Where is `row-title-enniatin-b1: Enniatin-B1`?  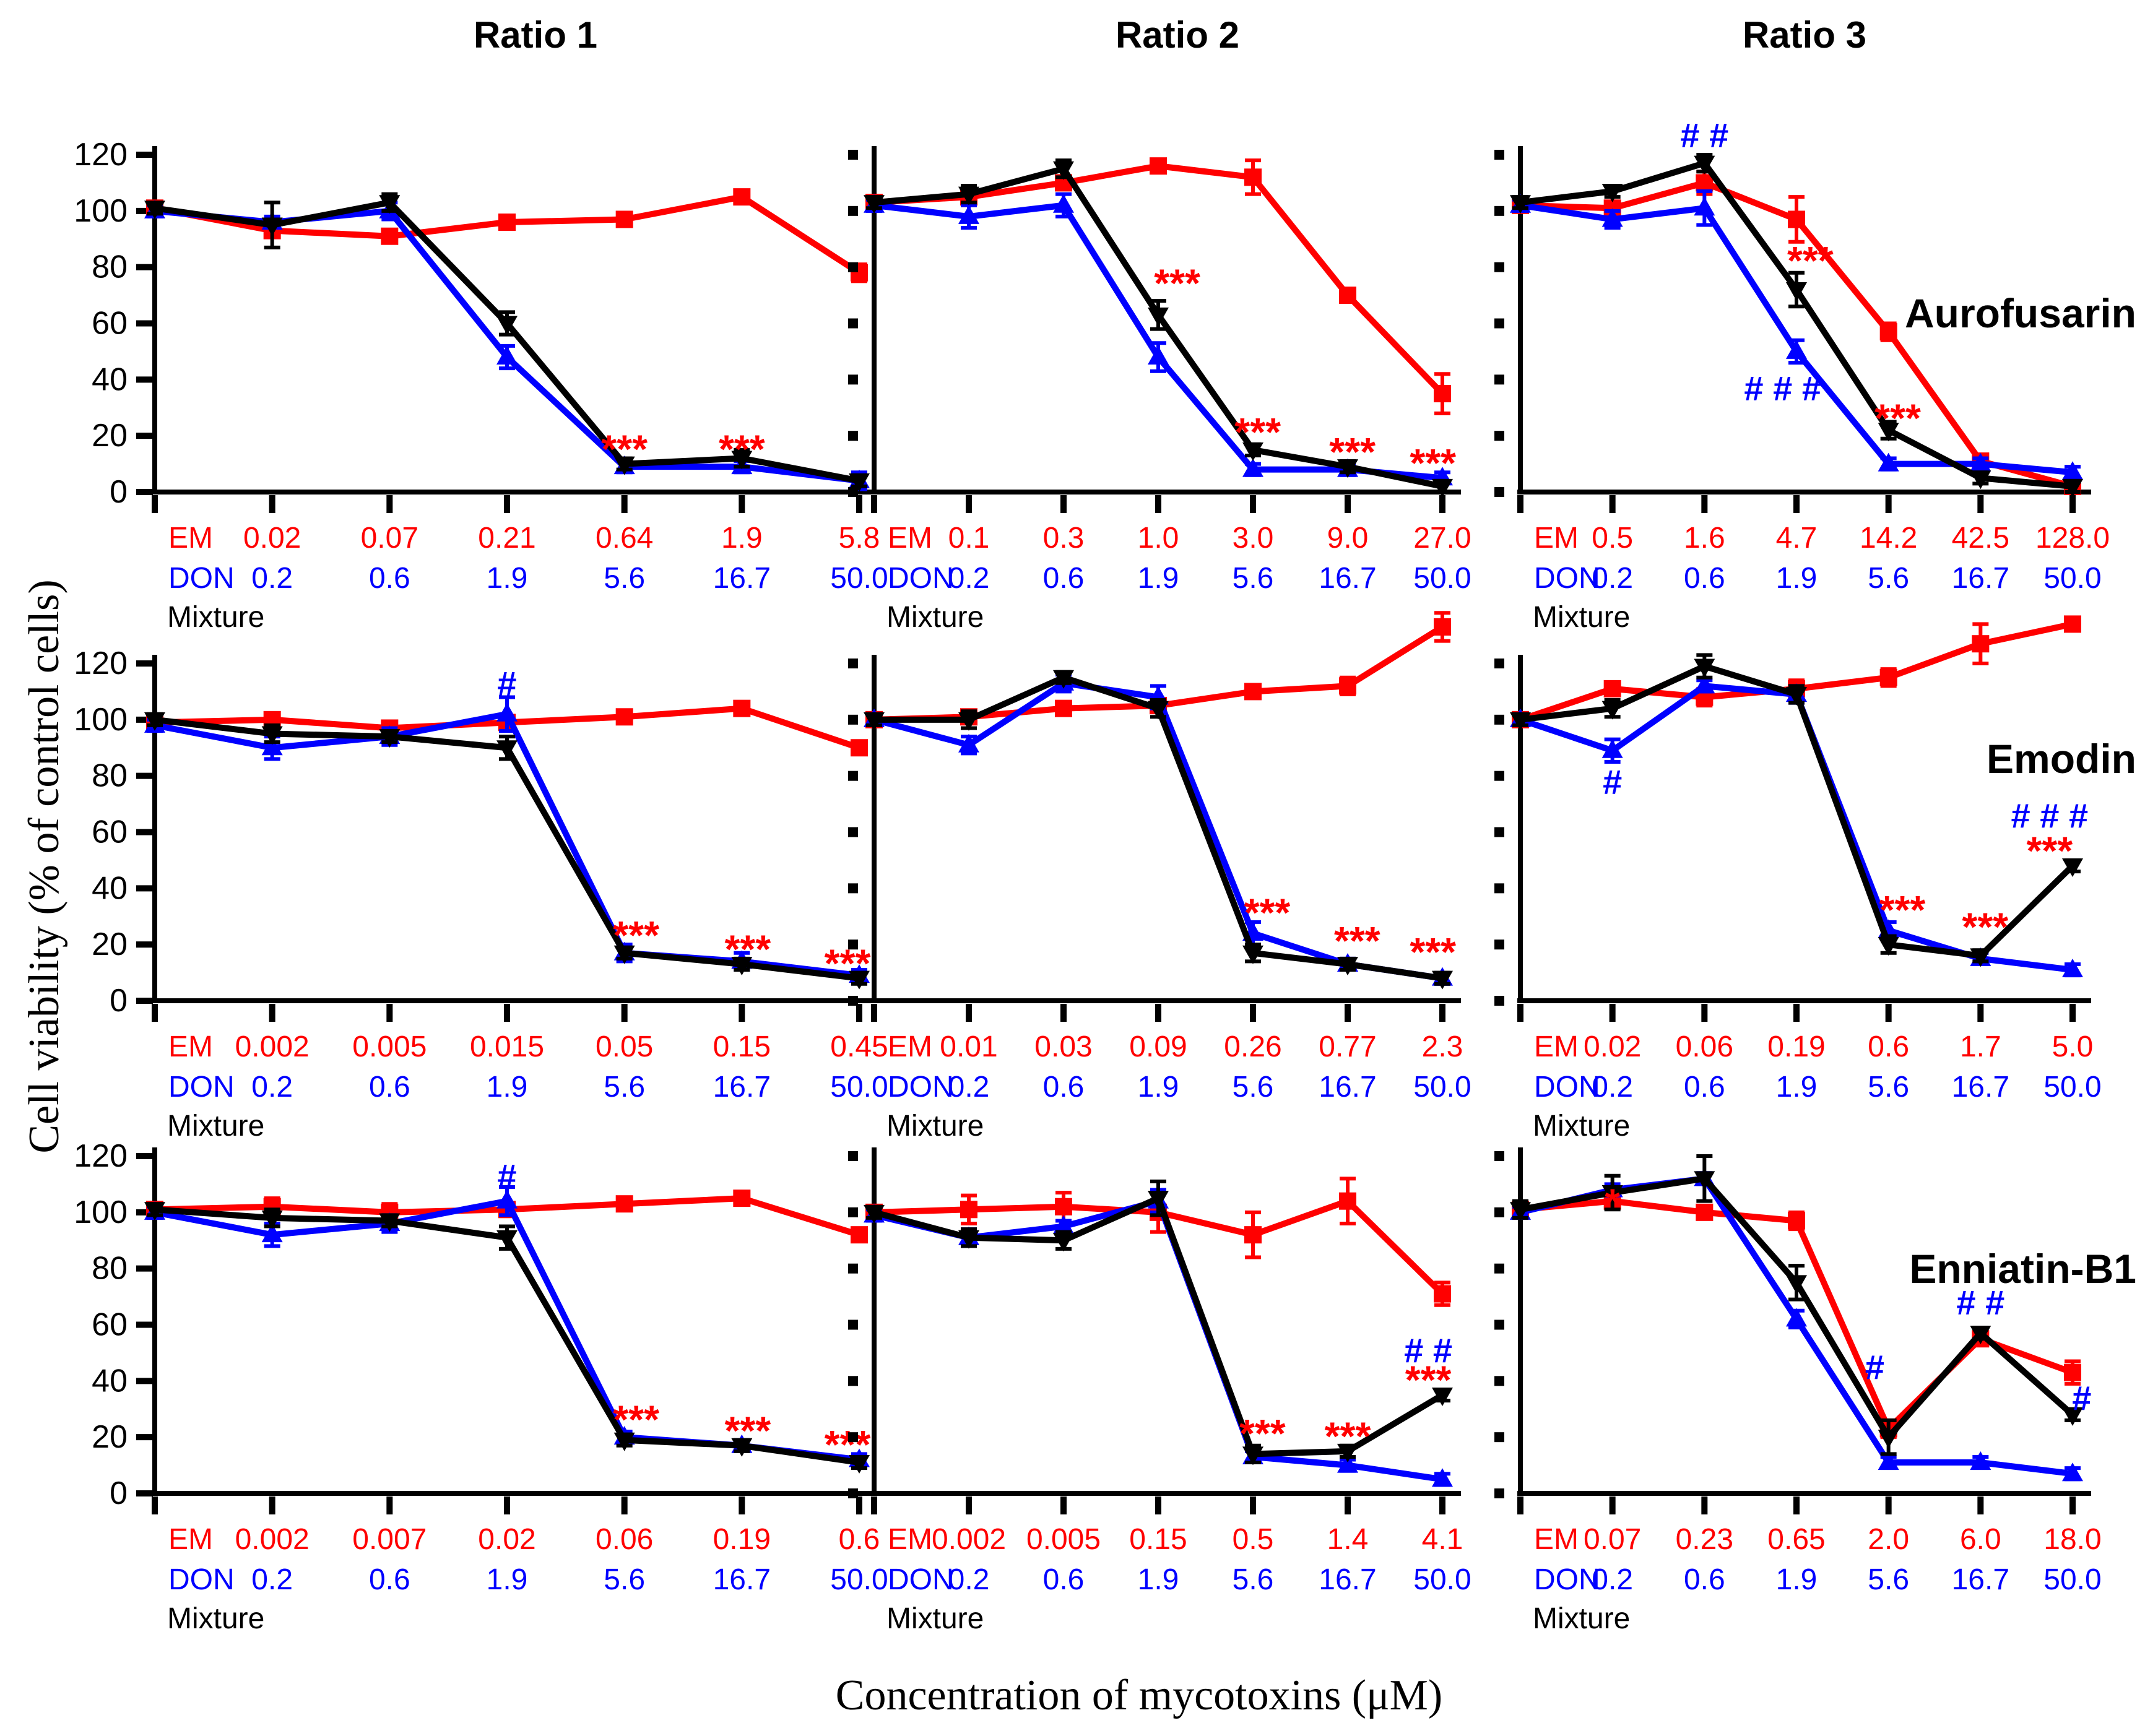 row-title-enniatin-b1: Enniatin-B1 is located at coordinates (2023, 1269).